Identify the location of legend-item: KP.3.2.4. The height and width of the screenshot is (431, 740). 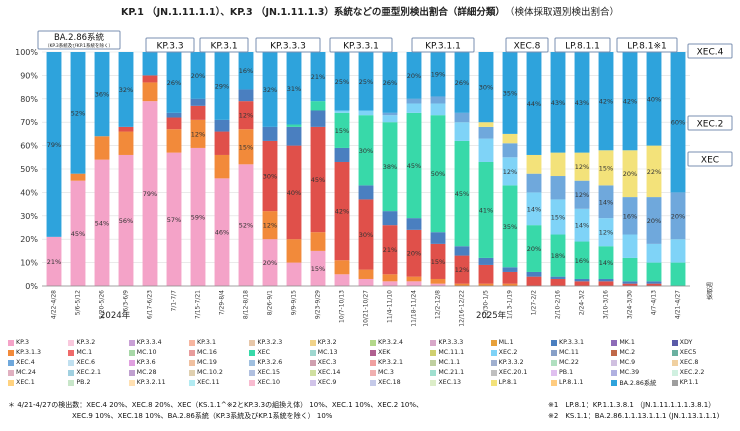
(399, 342).